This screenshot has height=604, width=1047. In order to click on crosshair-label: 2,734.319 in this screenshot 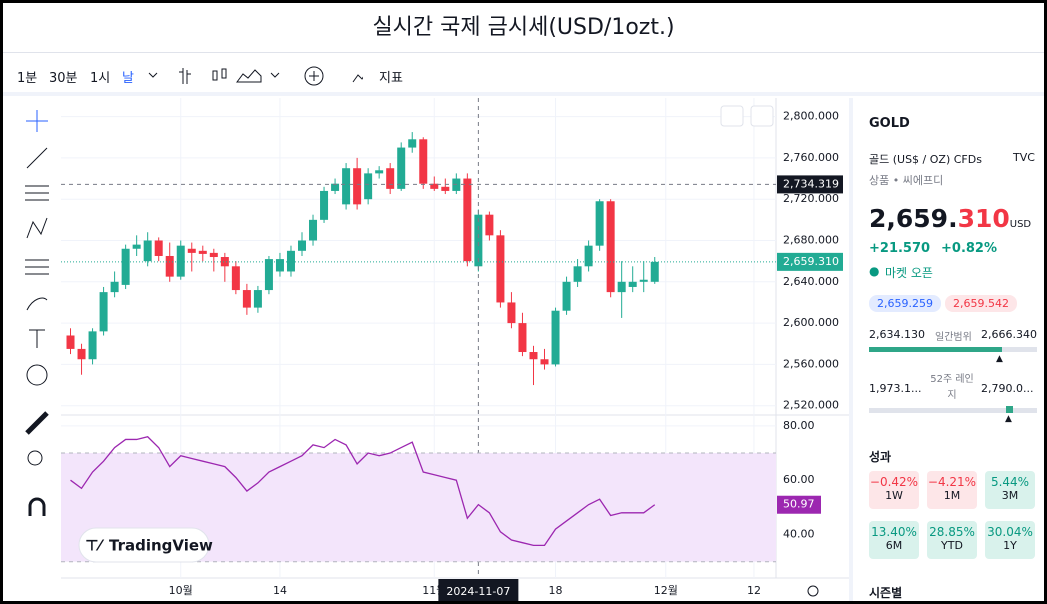, I will do `click(811, 183)`.